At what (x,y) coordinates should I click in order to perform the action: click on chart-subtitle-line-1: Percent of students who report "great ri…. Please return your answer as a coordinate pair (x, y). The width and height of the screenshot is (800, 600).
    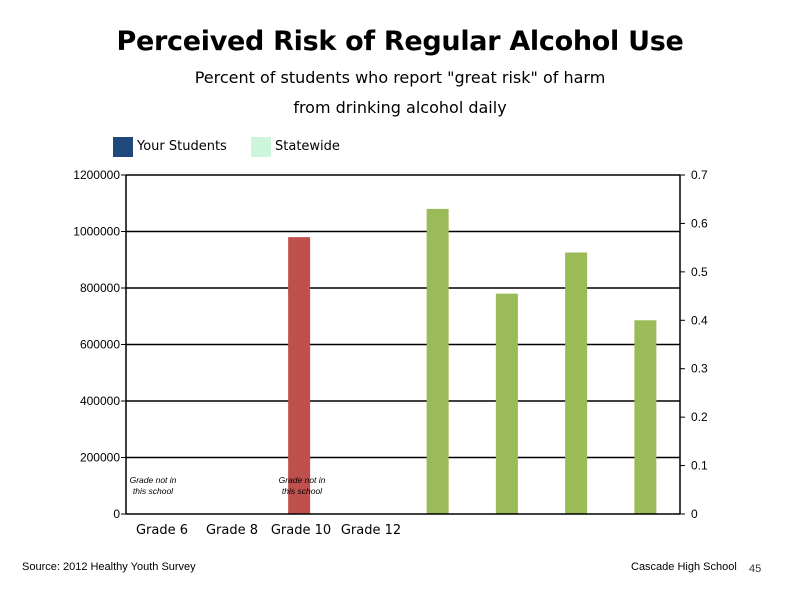
    Looking at the image, I should click on (400, 77).